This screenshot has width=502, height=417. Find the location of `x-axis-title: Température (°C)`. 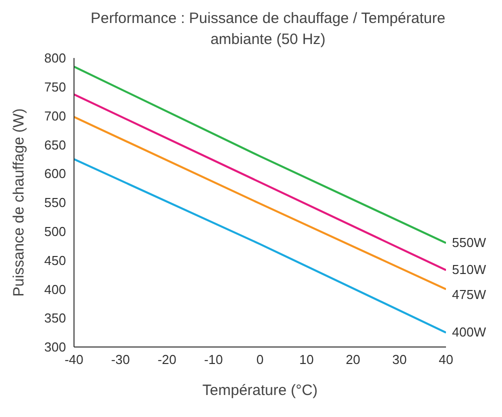

x-axis-title: Température (°C) is located at coordinates (260, 390).